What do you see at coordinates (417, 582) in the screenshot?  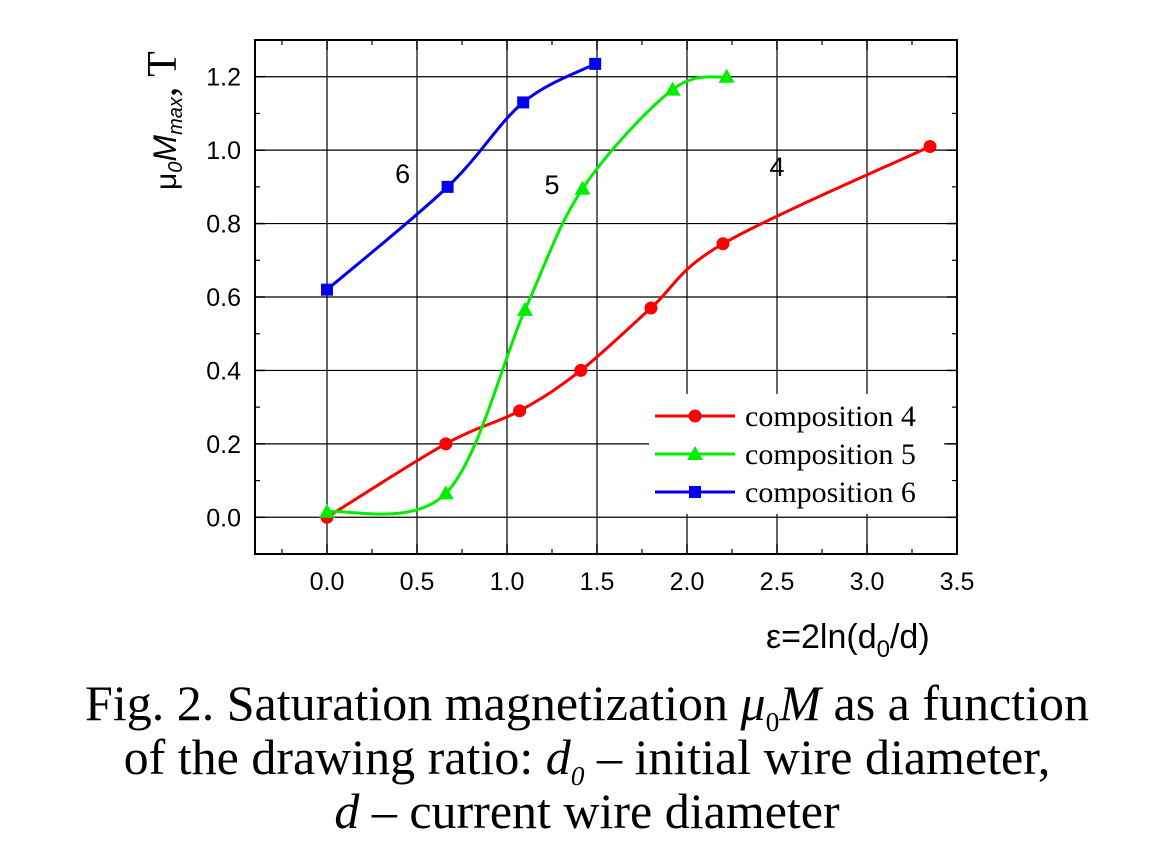 I see `x-tick-label: 0.5` at bounding box center [417, 582].